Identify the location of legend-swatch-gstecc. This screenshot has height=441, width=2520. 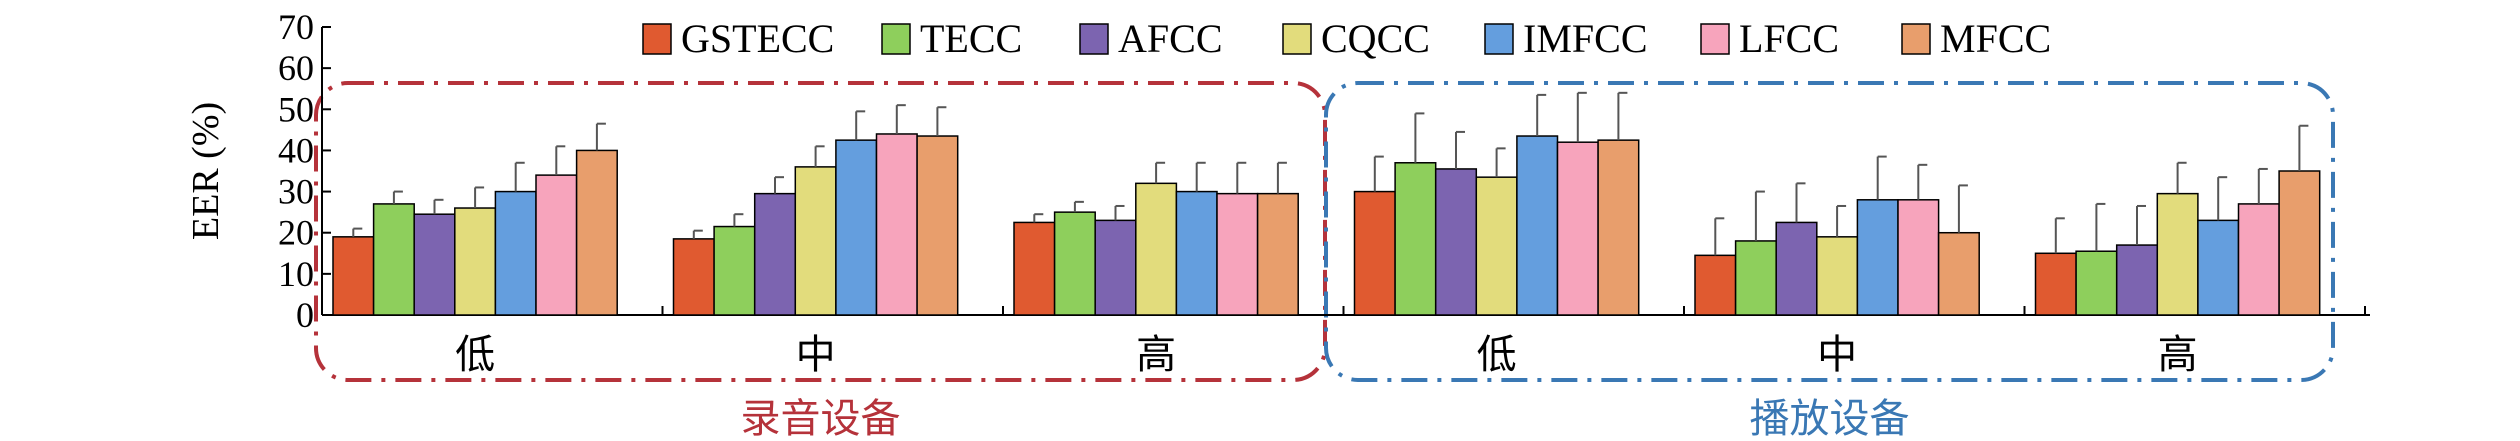
(657, 39).